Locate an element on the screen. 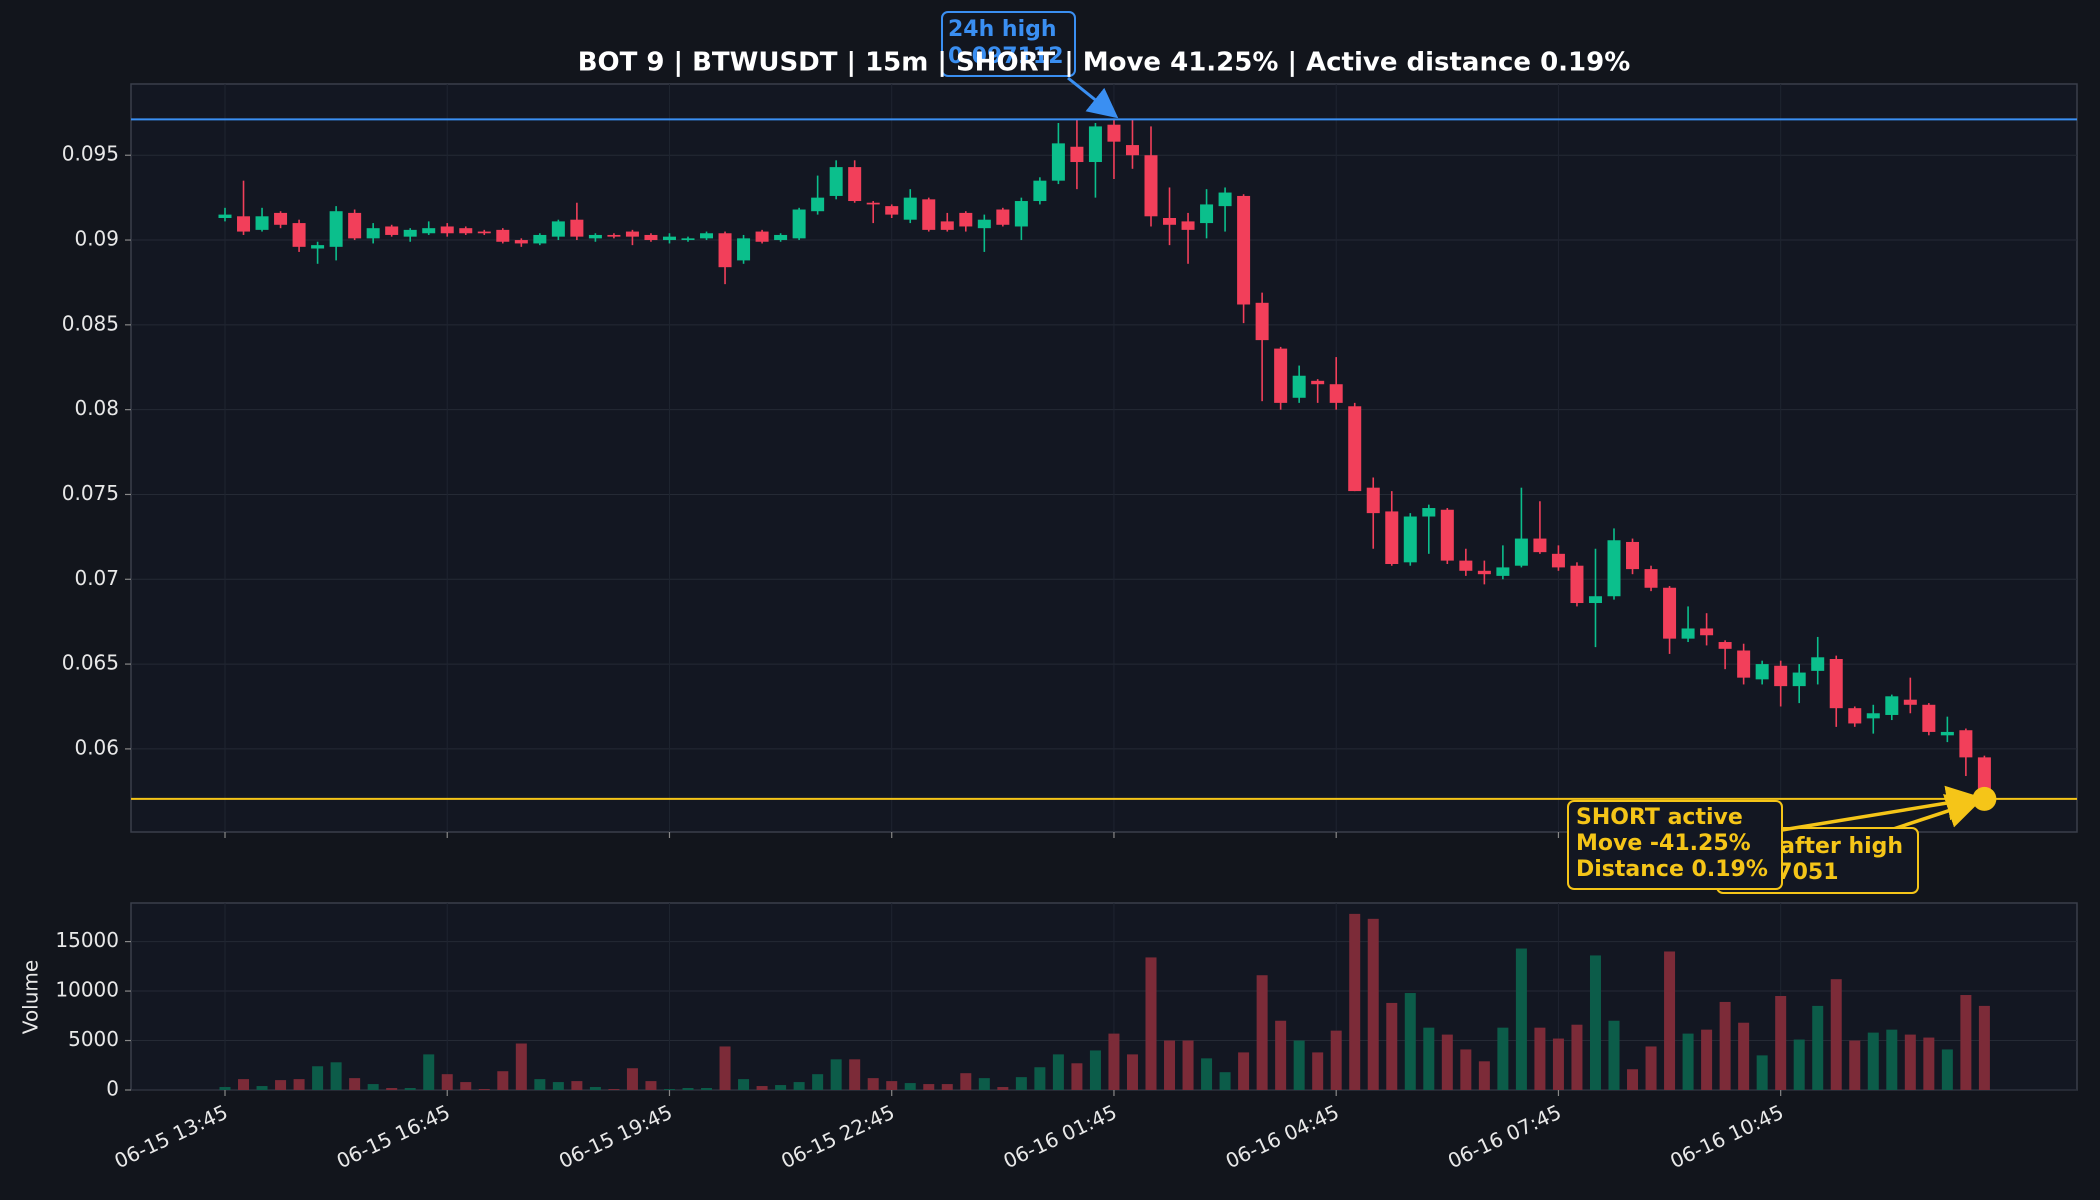 The image size is (2100, 1200). high-box is located at coordinates (1008, 44).